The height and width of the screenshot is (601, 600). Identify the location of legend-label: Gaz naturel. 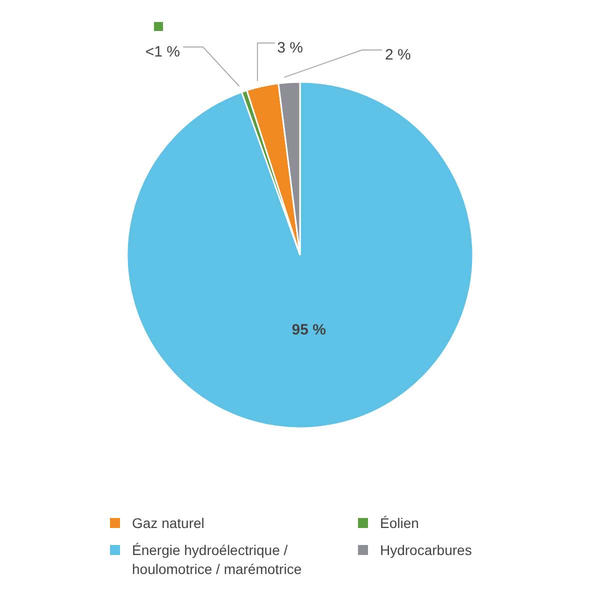
(168, 523).